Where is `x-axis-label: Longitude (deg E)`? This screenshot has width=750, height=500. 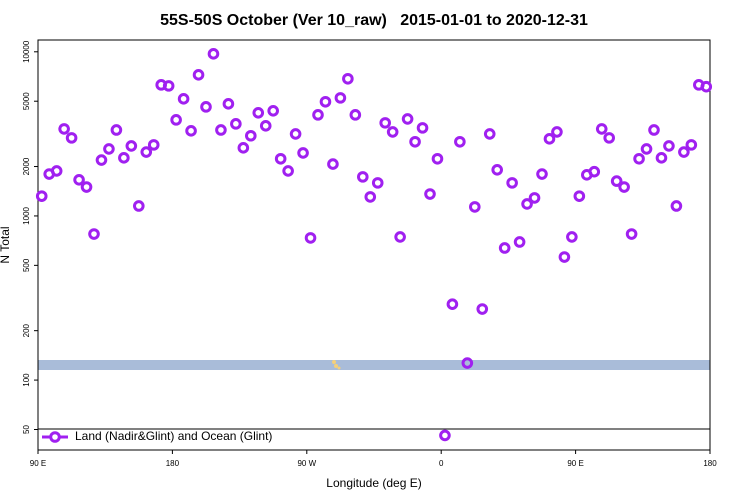
x-axis-label: Longitude (deg E) is located at coordinates (373, 483).